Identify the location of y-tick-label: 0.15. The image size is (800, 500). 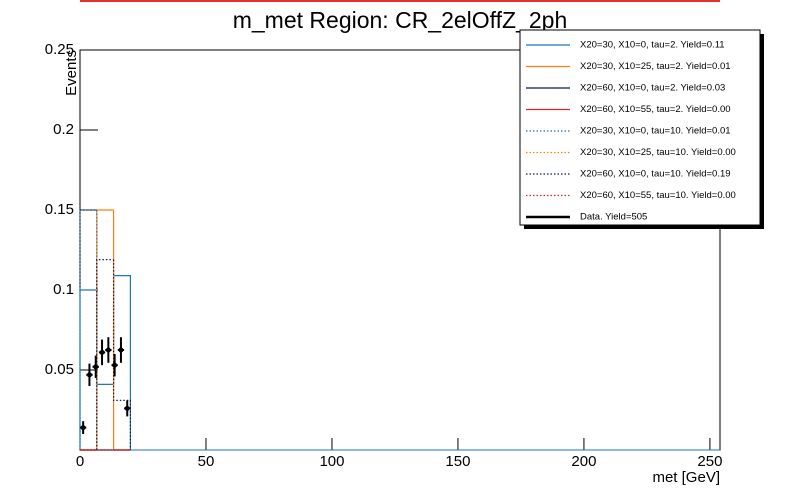
(59, 209).